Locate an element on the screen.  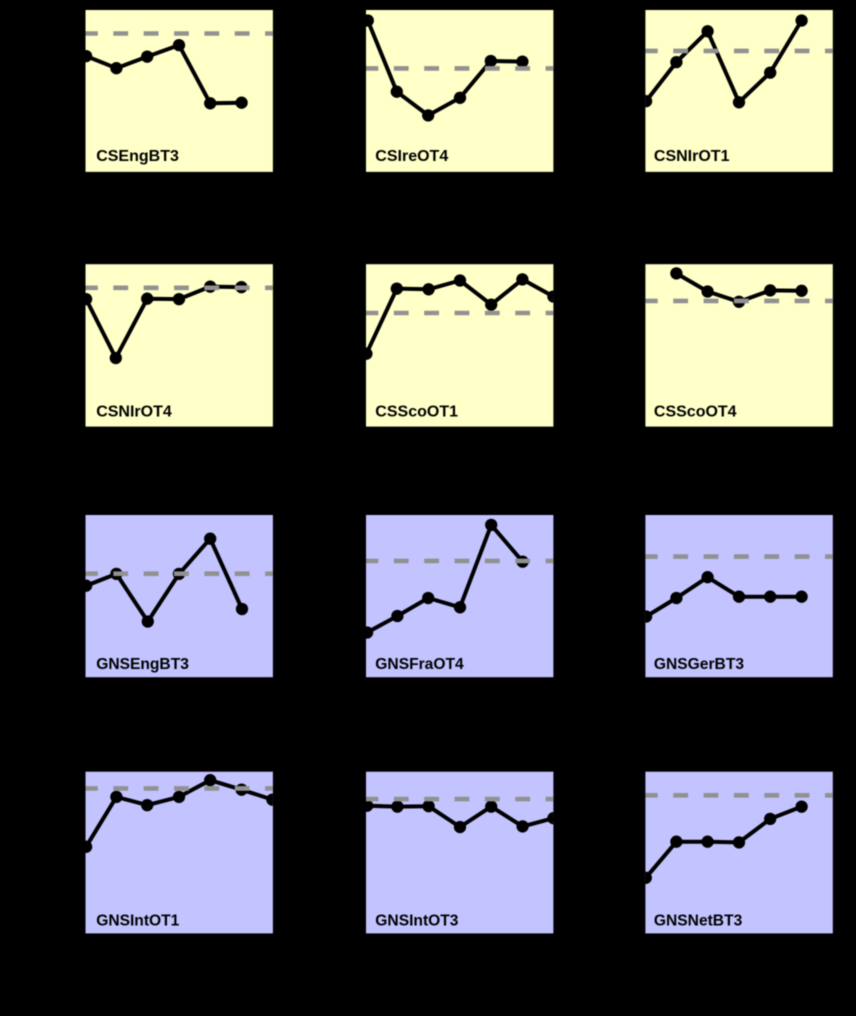
svg-text: GNSFraOT4 is located at coordinates (419, 664).